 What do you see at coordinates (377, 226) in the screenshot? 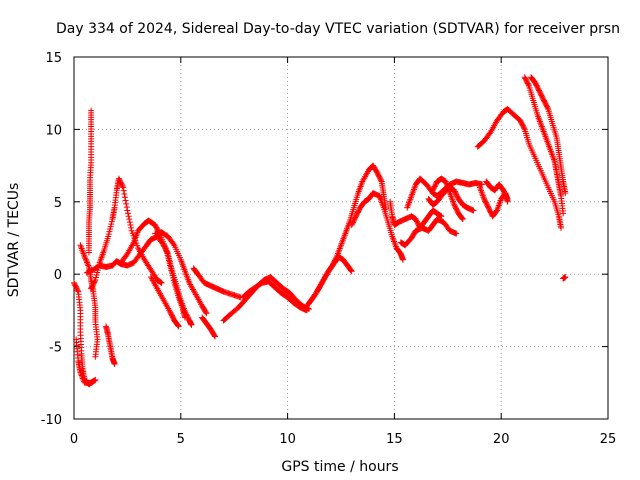
I see `series-track-q` at bounding box center [377, 226].